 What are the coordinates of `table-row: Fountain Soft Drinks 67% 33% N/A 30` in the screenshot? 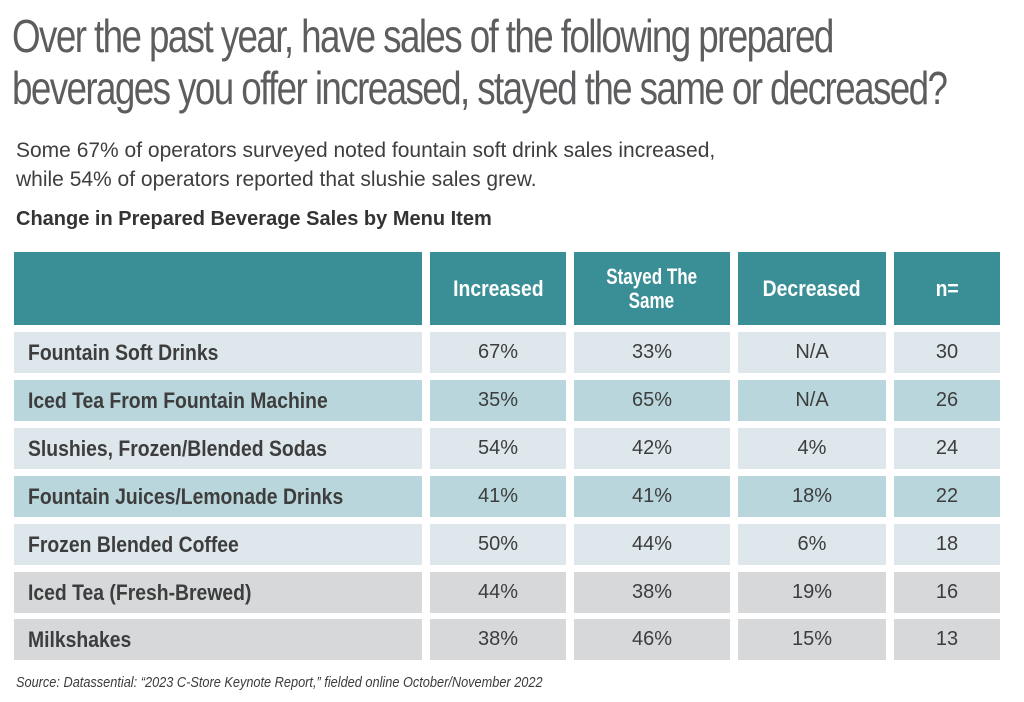 It's located at (508, 352).